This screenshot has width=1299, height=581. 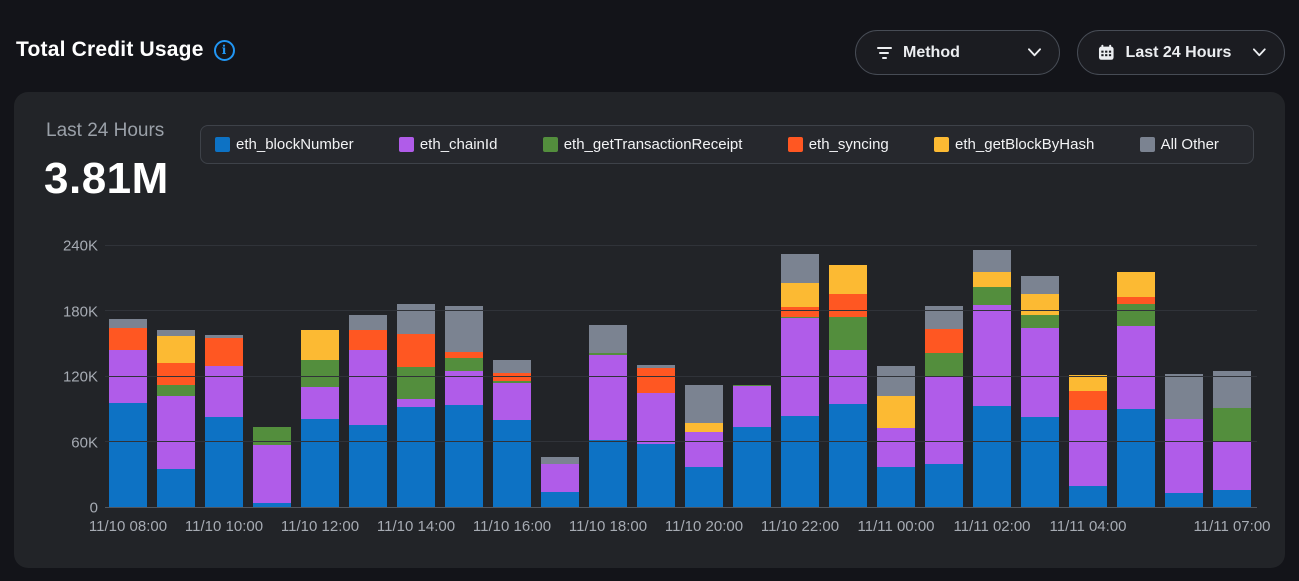 What do you see at coordinates (957, 52) in the screenshot?
I see `method-filter-dropdown: Method` at bounding box center [957, 52].